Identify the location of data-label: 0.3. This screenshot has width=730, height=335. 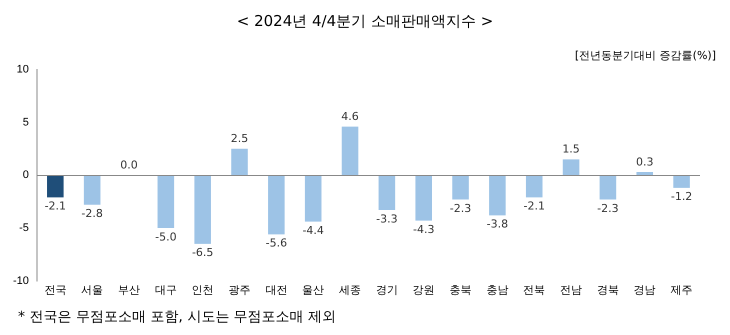
(645, 161).